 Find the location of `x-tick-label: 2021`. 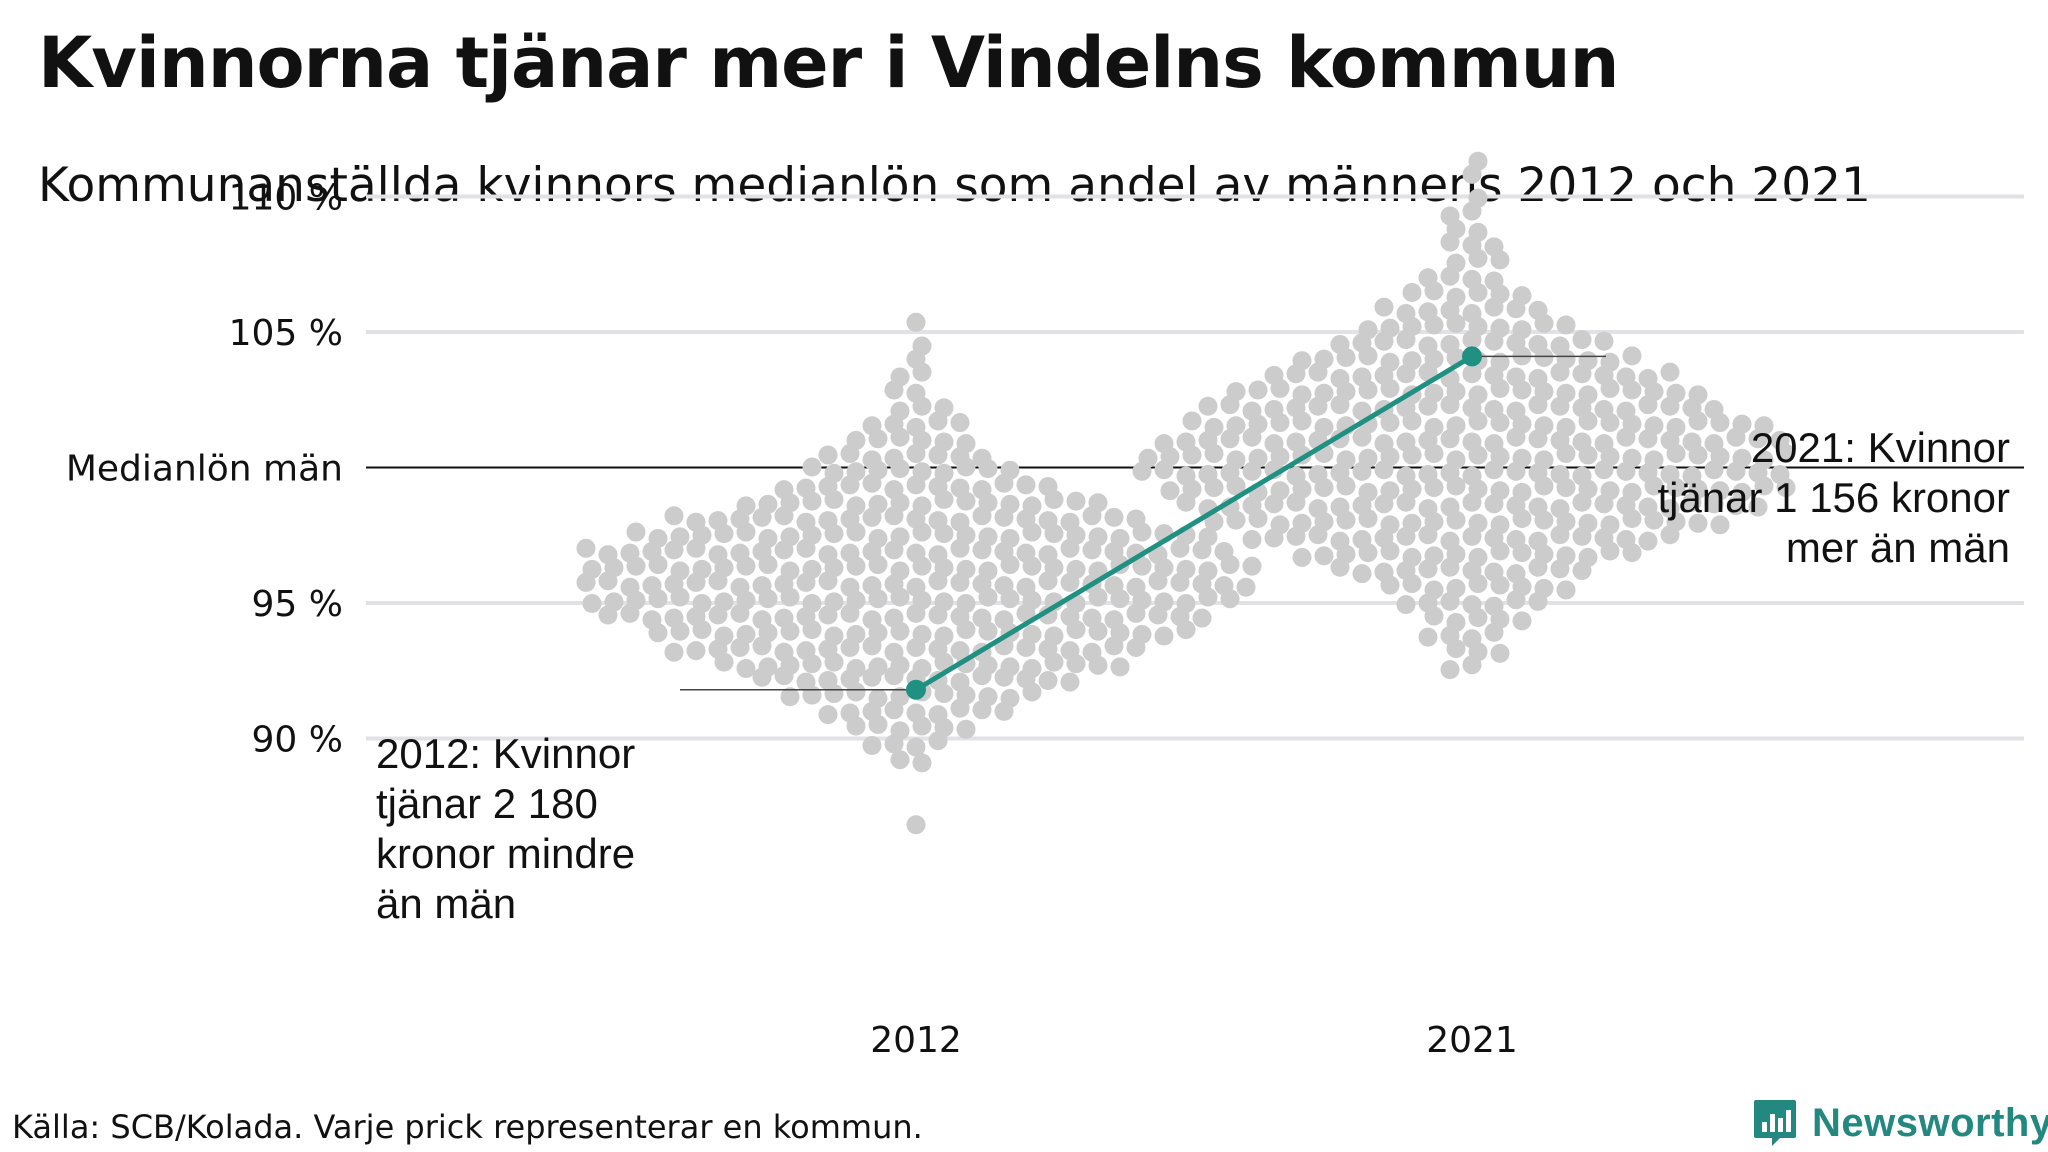

x-tick-label: 2021 is located at coordinates (1472, 1040).